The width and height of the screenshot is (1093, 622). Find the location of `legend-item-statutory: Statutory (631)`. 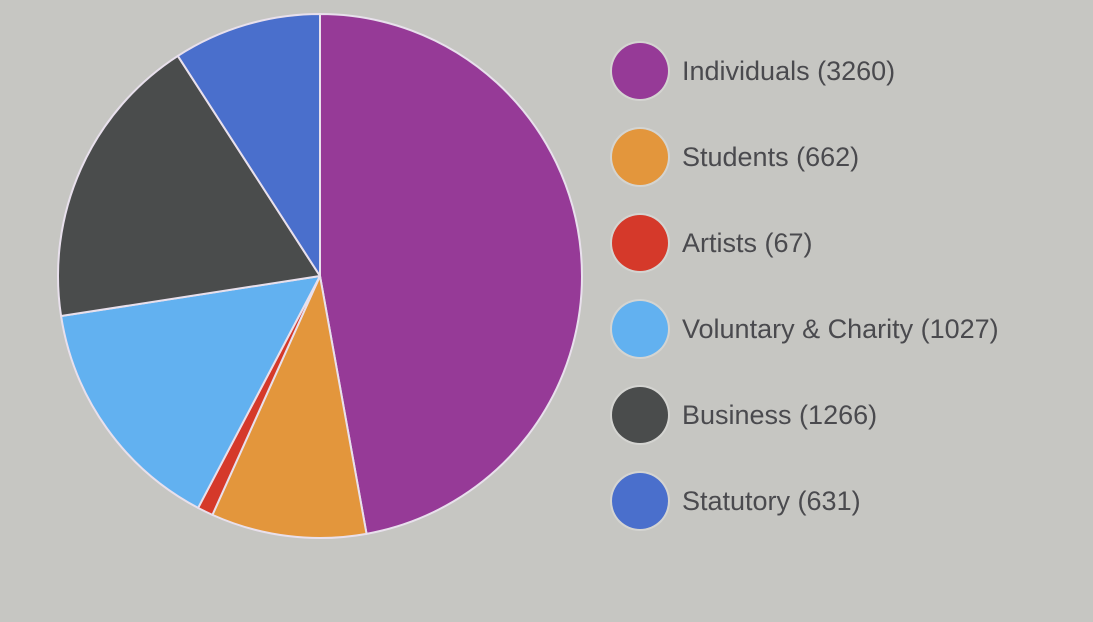

legend-item-statutory: Statutory (631) is located at coordinates (849, 501).